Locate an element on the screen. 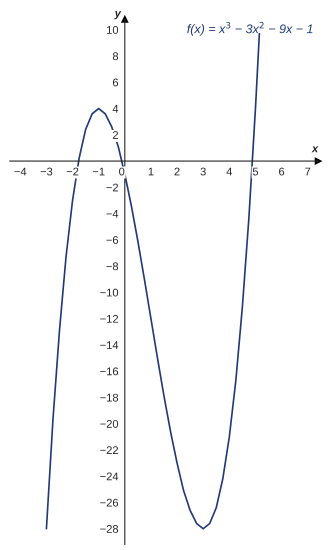 The width and height of the screenshot is (328, 550). x-tick-label: −2 is located at coordinates (72, 172).